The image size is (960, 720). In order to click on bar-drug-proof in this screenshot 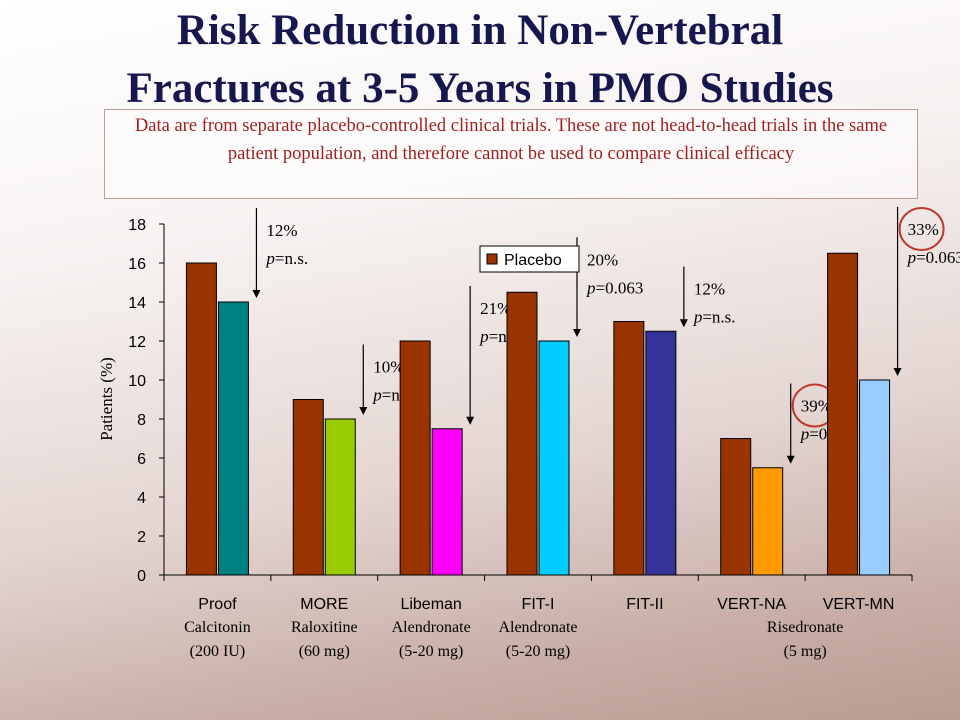, I will do `click(233, 438)`.